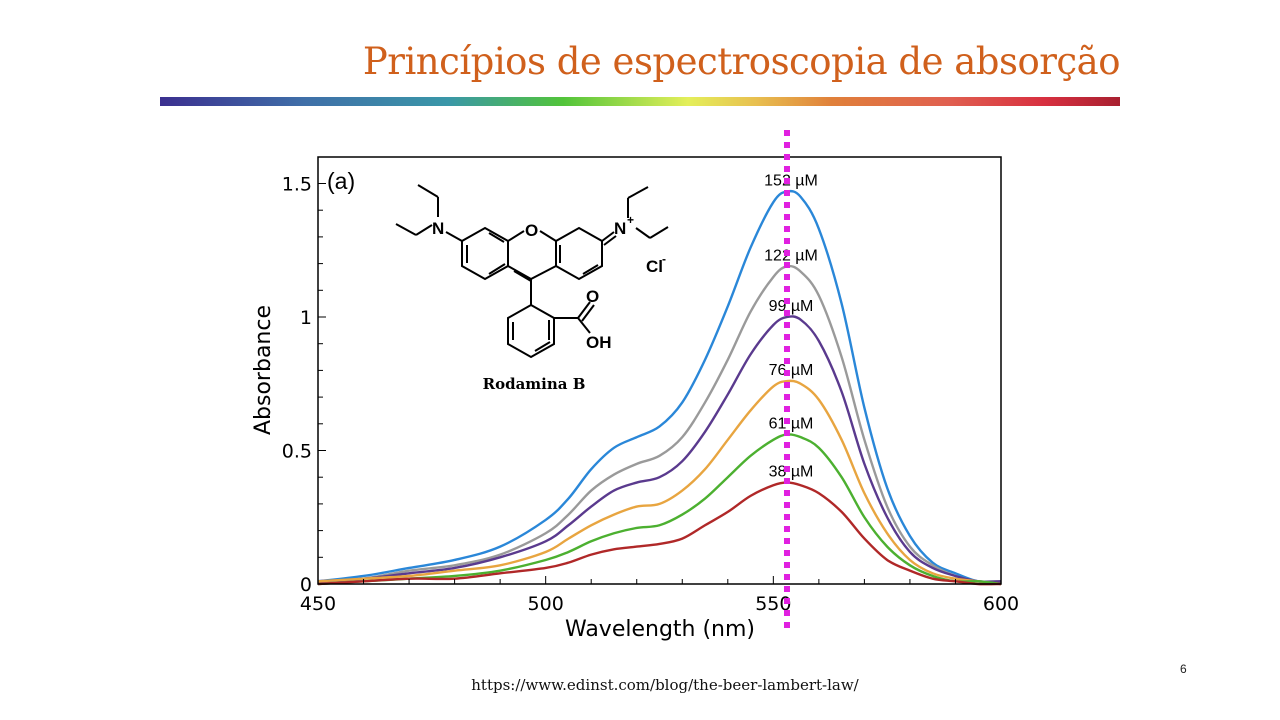 This screenshot has height=720, width=1280. Describe the element at coordinates (534, 384) in the screenshot. I see `molecule-name: Rodamina B` at that location.